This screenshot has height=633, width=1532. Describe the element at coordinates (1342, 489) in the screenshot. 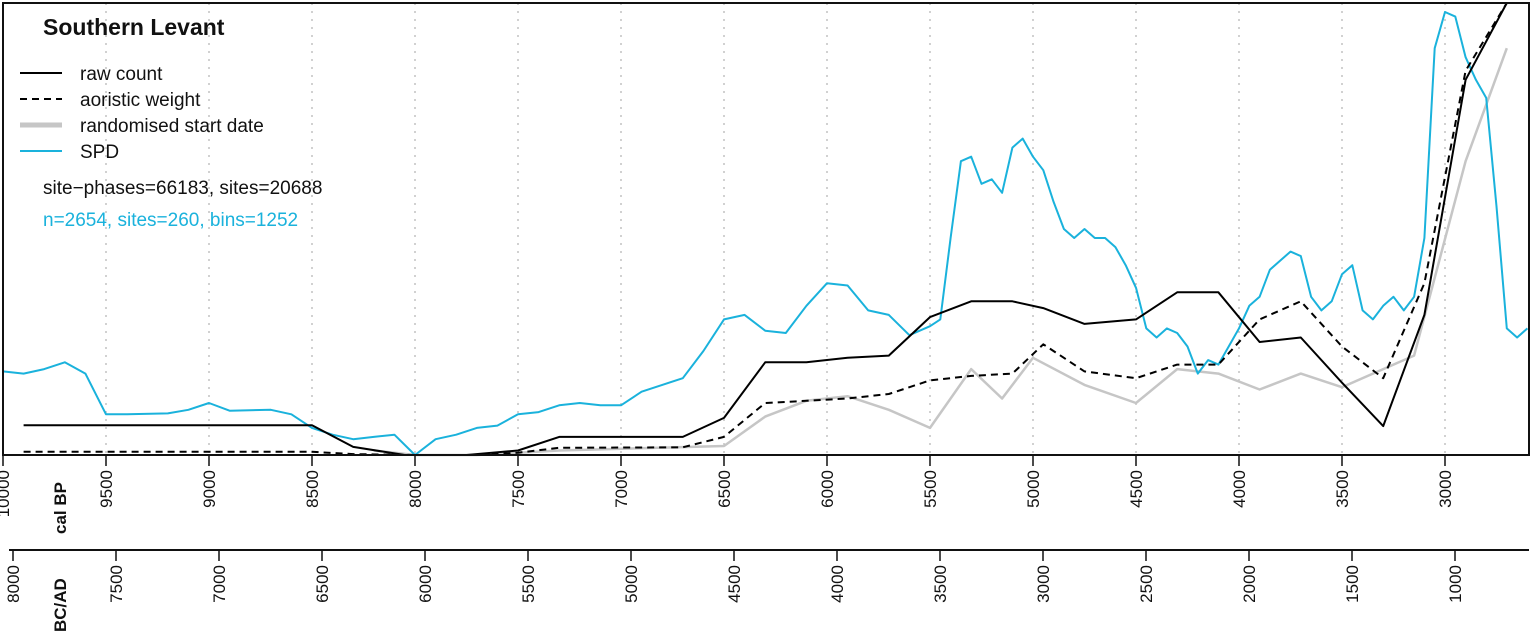

I see `x-tick-label-3500: 3500` at that location.